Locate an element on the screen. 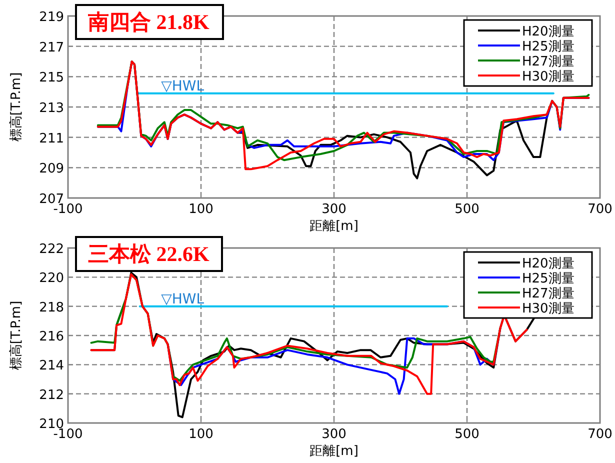 The width and height of the screenshot is (615, 463). y-tick-label: 216 is located at coordinates (51, 337).